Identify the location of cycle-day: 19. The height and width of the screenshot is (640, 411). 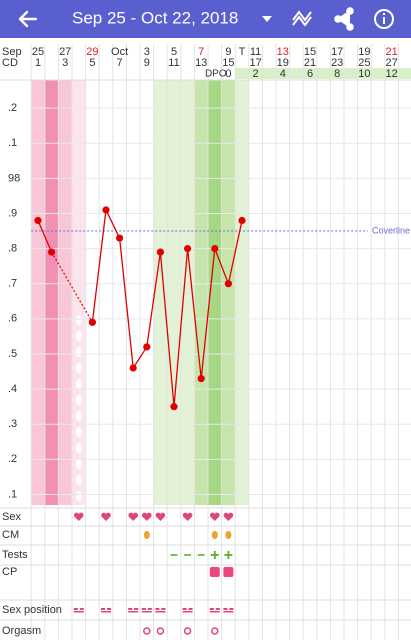
(283, 63).